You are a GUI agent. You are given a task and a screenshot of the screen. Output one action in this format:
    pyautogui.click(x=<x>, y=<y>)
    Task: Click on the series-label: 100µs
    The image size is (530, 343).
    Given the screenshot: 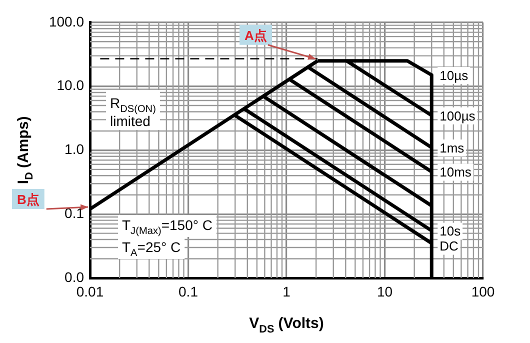 What is the action you would take?
    pyautogui.click(x=458, y=116)
    